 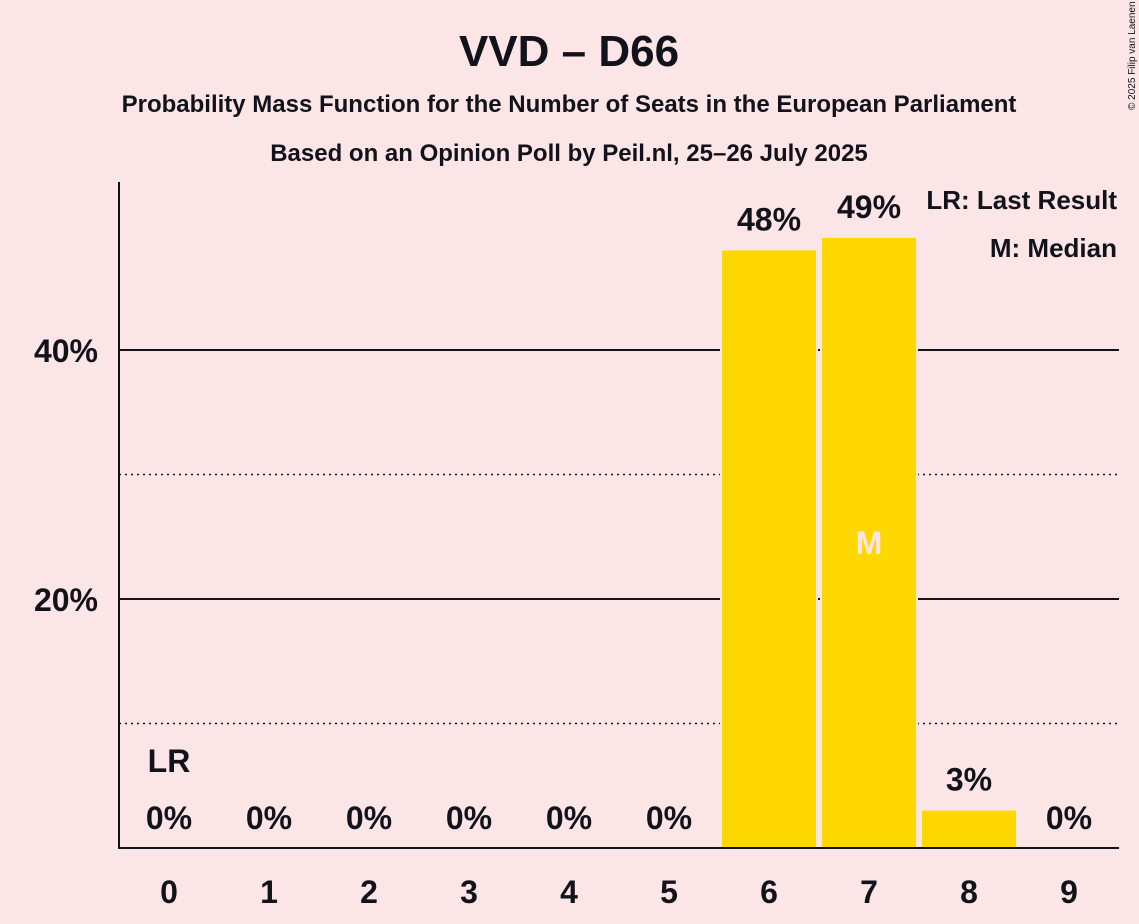 What do you see at coordinates (169, 818) in the screenshot?
I see `value-label-0: 0%` at bounding box center [169, 818].